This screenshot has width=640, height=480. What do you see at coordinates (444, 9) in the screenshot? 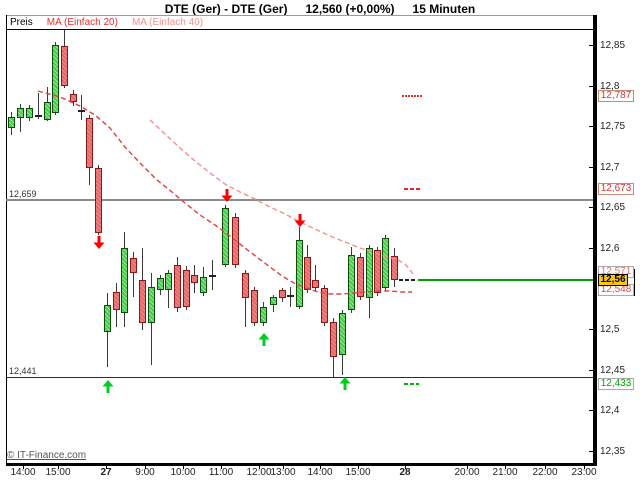
I see `title-timeframe: 15 Minuten` at bounding box center [444, 9].